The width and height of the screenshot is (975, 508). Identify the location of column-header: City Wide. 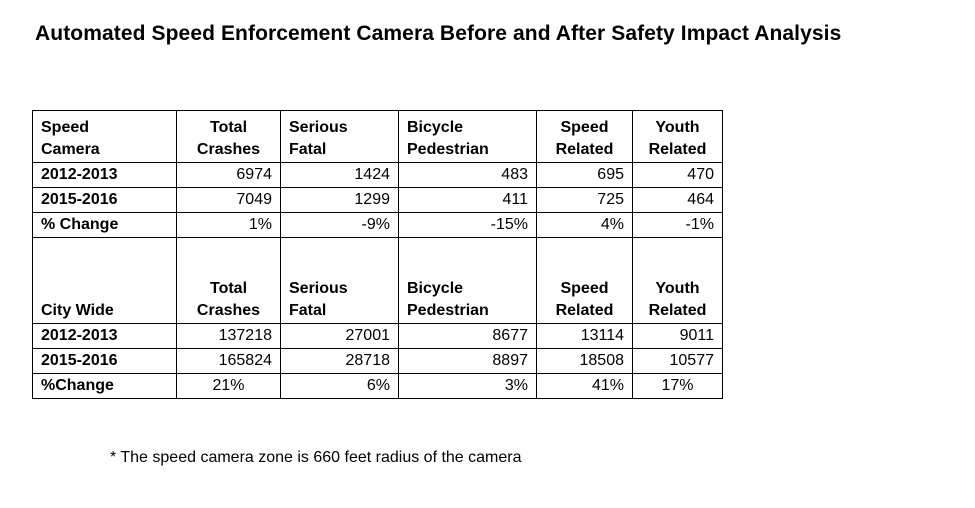
(104, 280).